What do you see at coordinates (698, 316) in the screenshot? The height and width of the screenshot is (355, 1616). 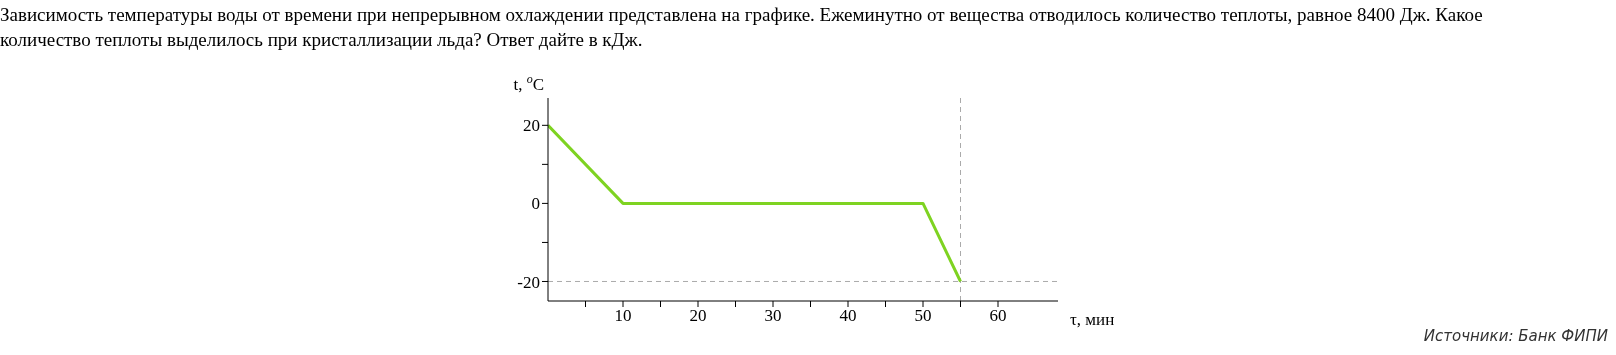 I see `x-tick-label: 20` at bounding box center [698, 316].